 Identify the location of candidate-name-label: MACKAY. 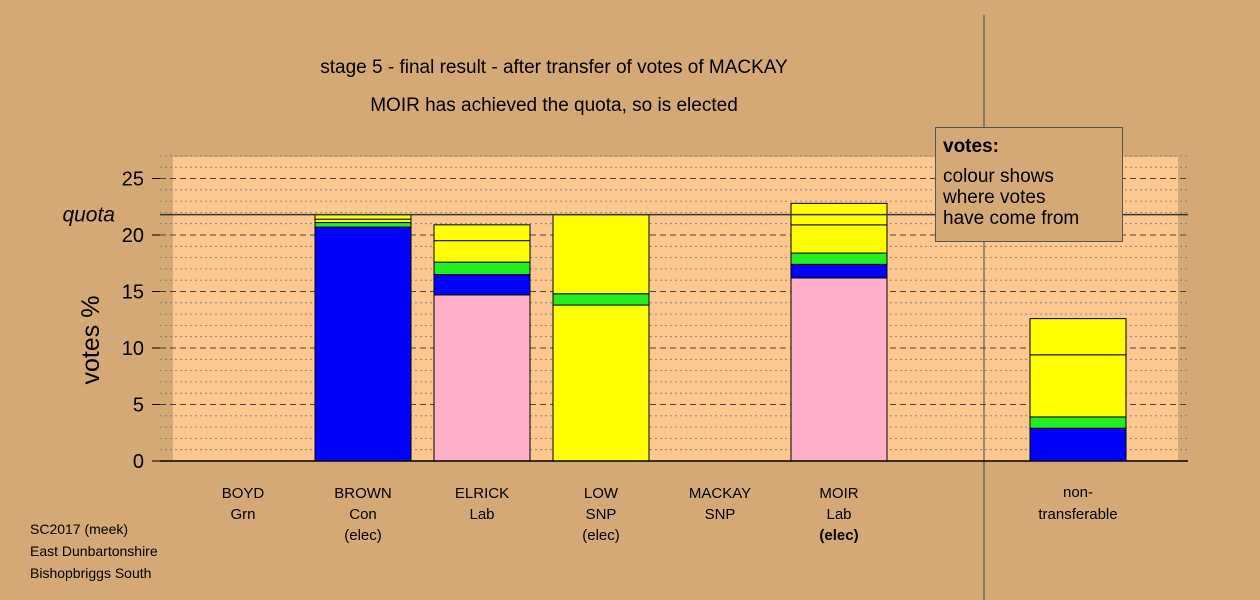
(720, 493).